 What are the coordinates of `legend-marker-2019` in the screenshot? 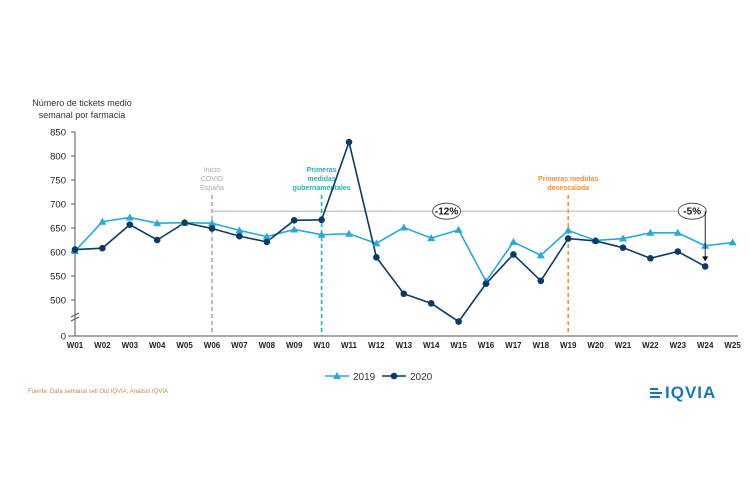 It's located at (337, 375).